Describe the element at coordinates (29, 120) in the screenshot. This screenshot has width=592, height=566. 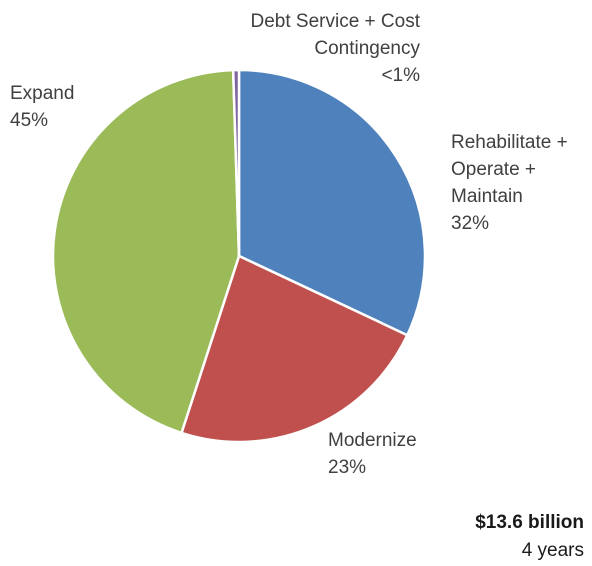
I see `slice-pct-expand: 45%` at that location.